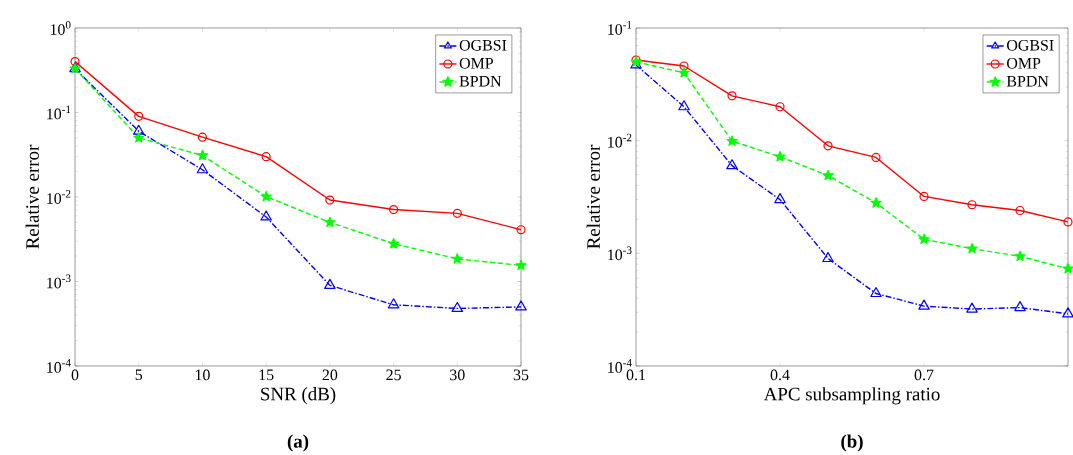 This screenshot has height=455, width=1073. Describe the element at coordinates (298, 443) in the screenshot. I see `text: (a)` at that location.